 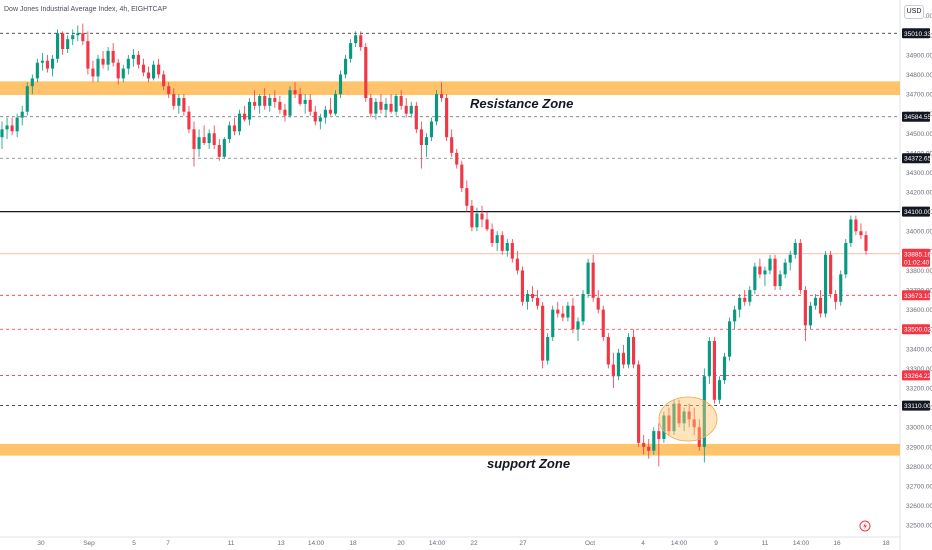 I want to click on price-level-label: 34584.55, so click(x=917, y=117).